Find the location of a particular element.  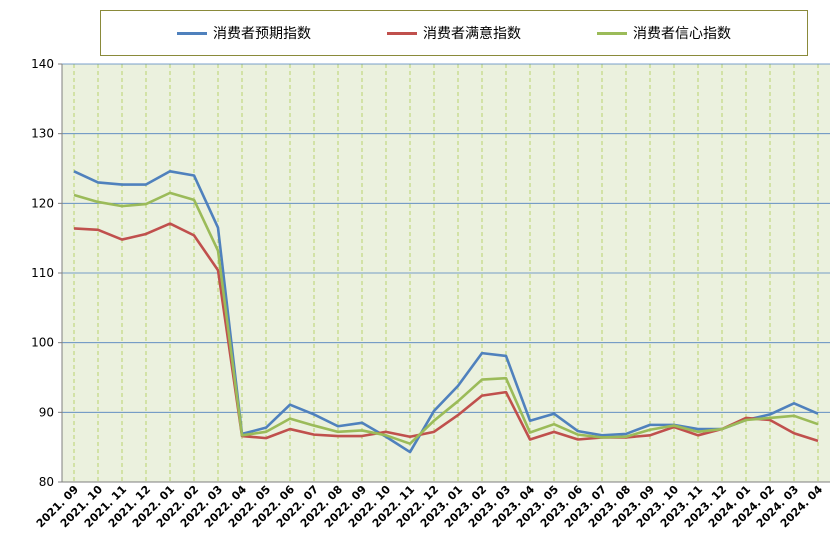

y-tick-label: 100 is located at coordinates (42, 343).